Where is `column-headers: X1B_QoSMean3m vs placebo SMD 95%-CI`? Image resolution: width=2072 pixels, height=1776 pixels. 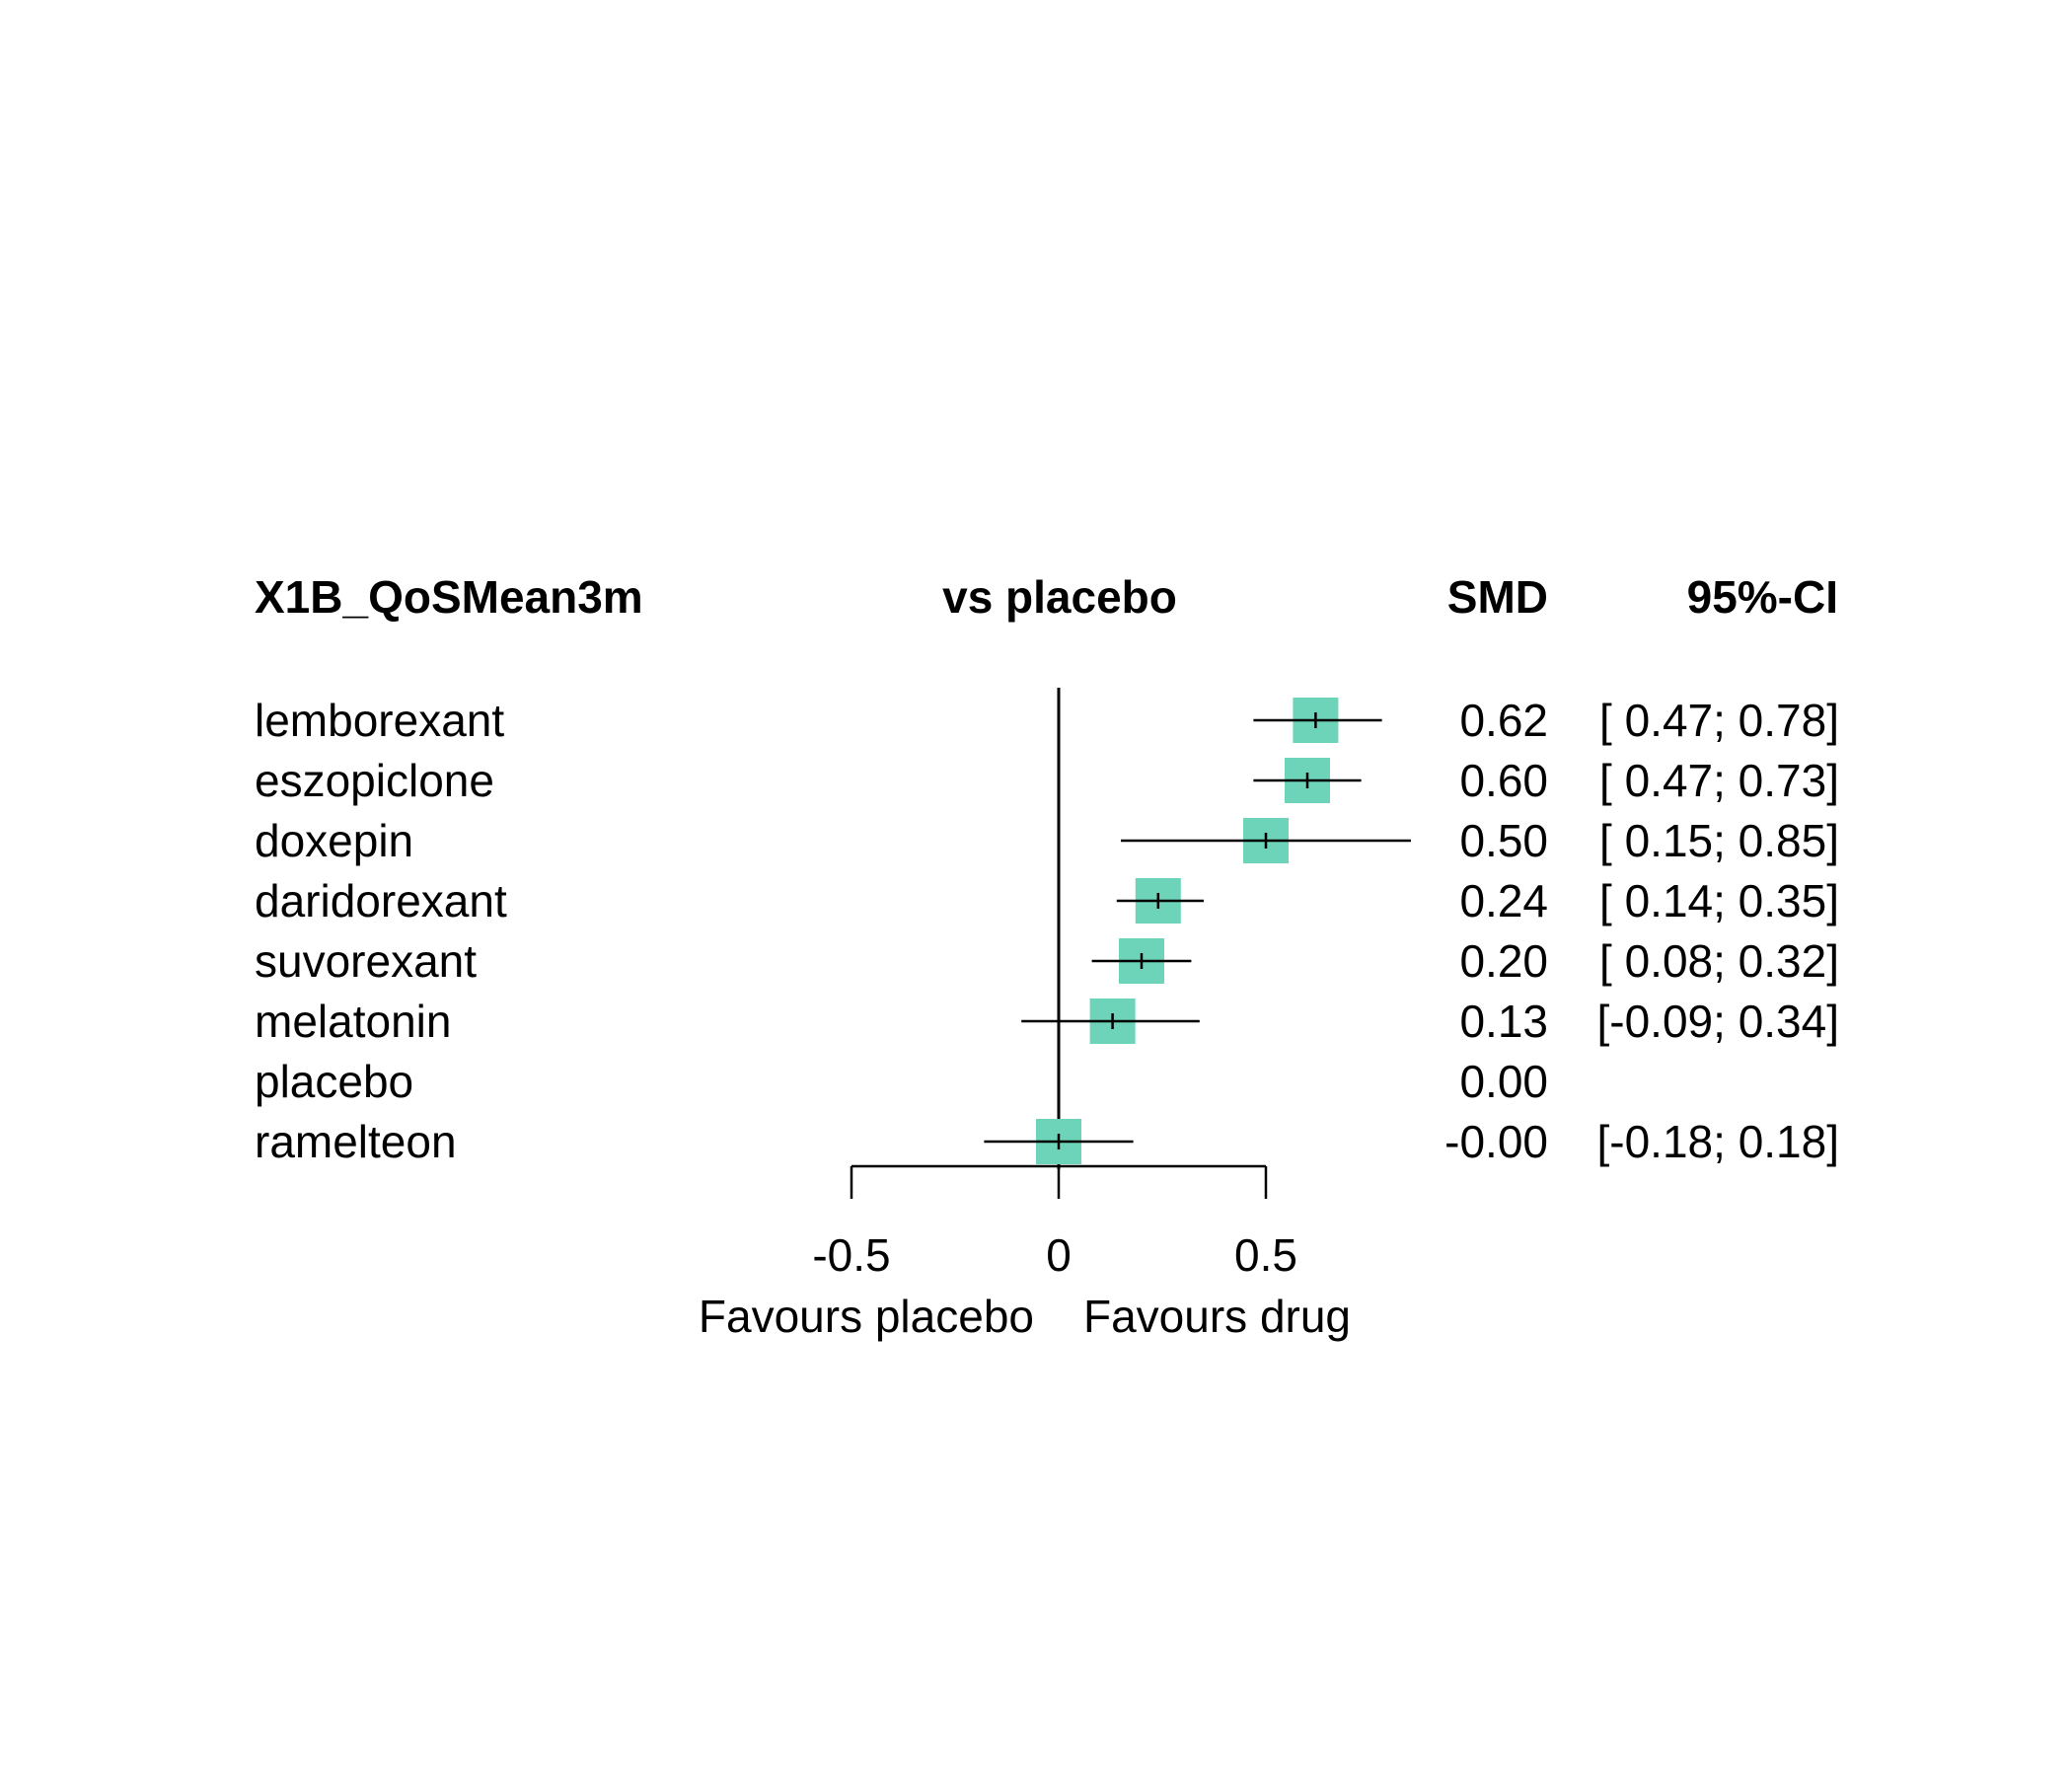
column-headers: X1B_QoSMean3m vs placebo SMD 95%-CI is located at coordinates (1046, 597).